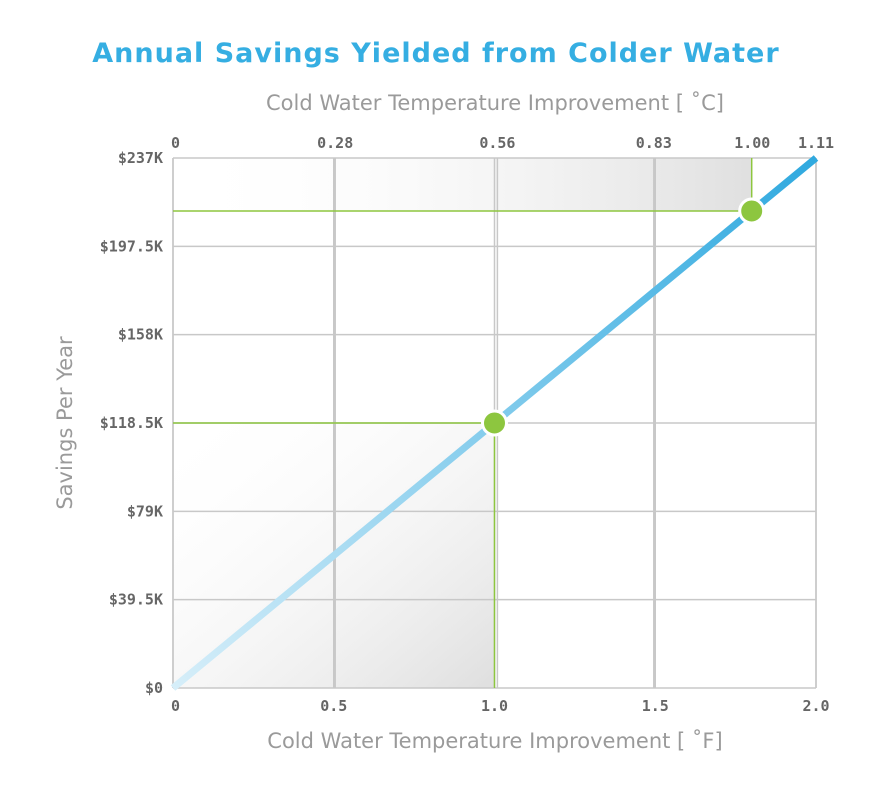 This screenshot has height=785, width=872. I want to click on y-tick-label: $237K, so click(140, 158).